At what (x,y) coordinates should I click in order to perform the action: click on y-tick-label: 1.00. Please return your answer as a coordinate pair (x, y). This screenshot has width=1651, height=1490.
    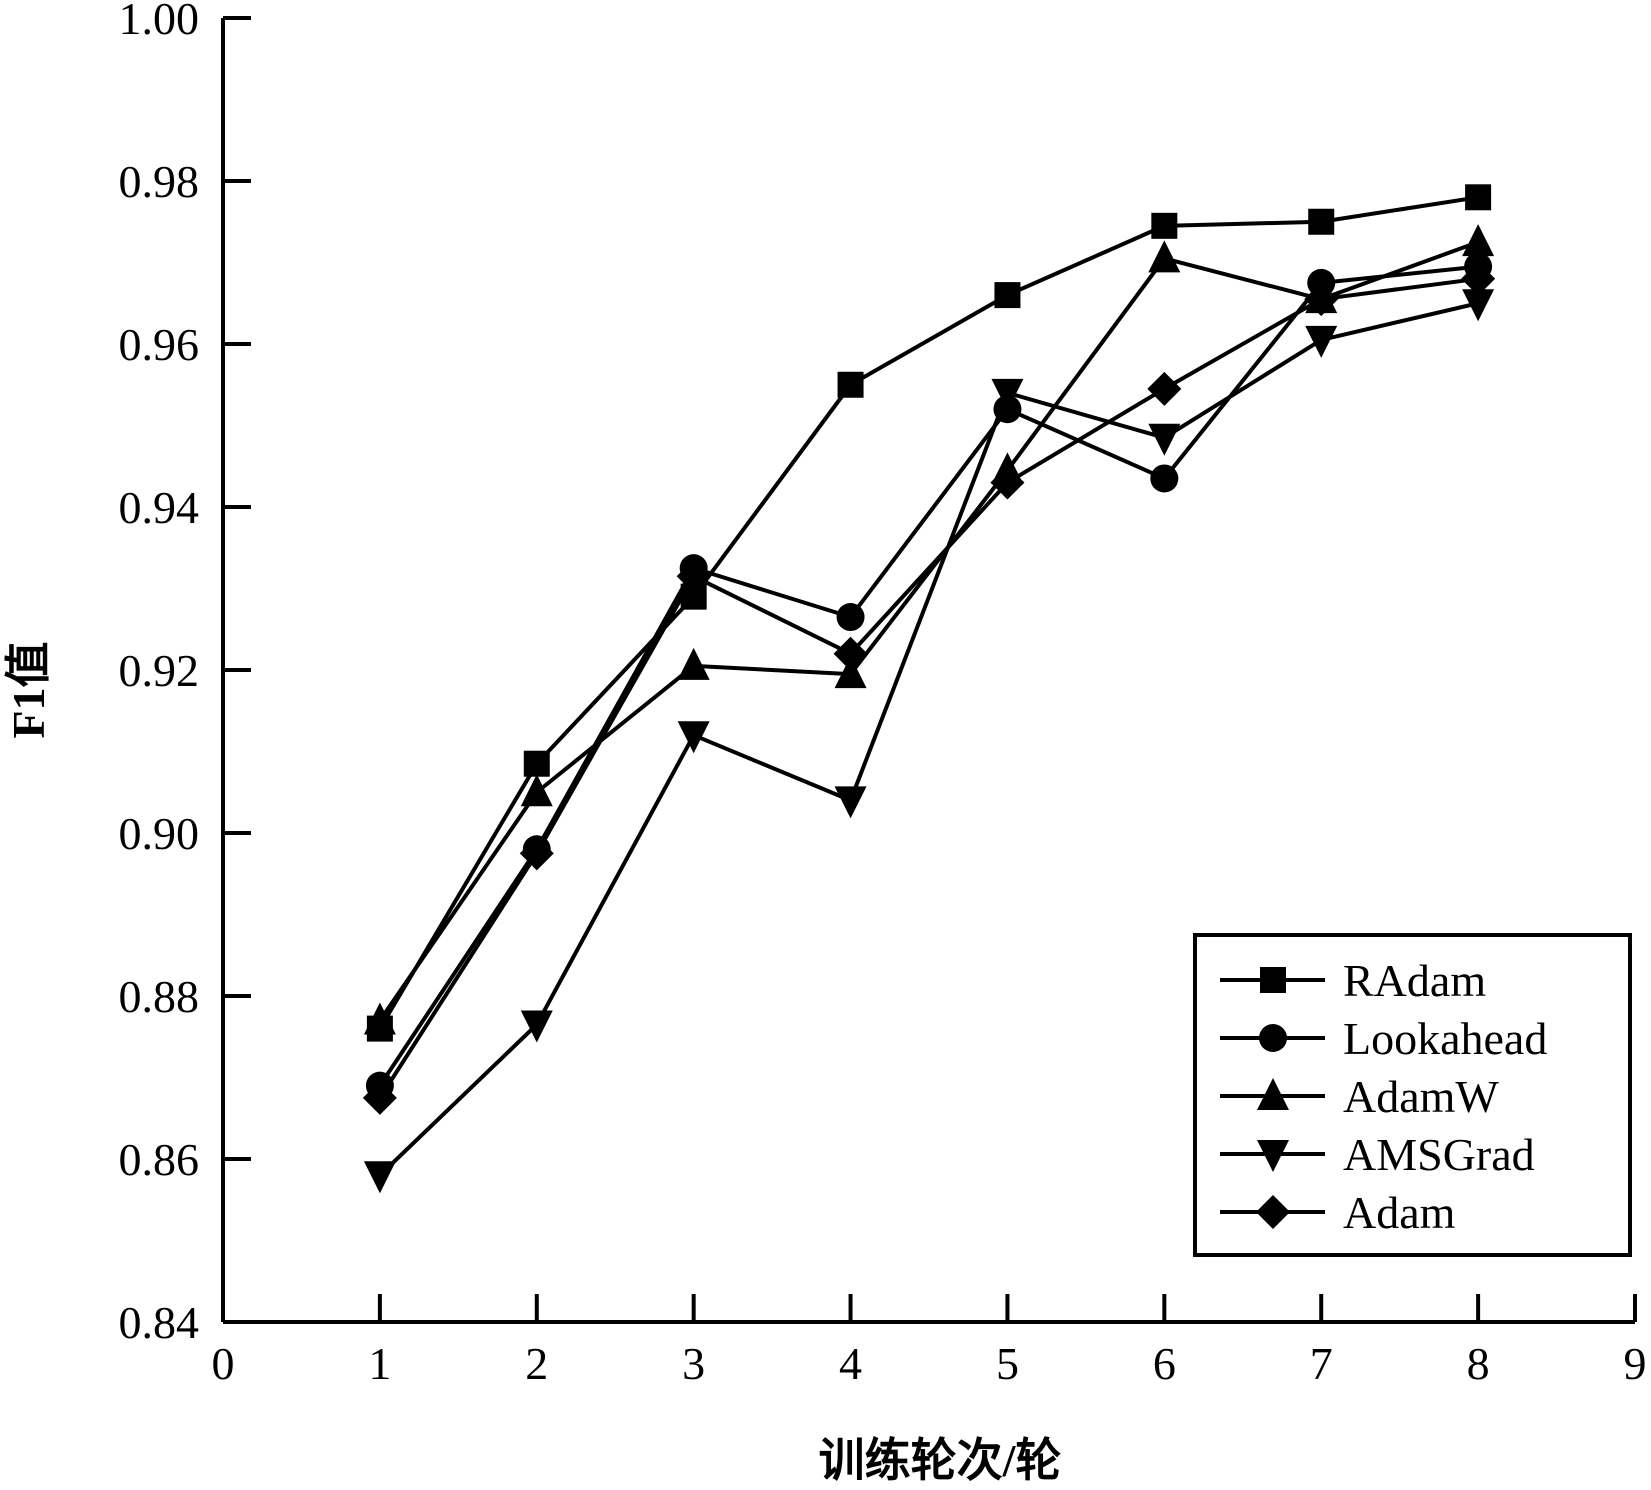
    Looking at the image, I should click on (159, 22).